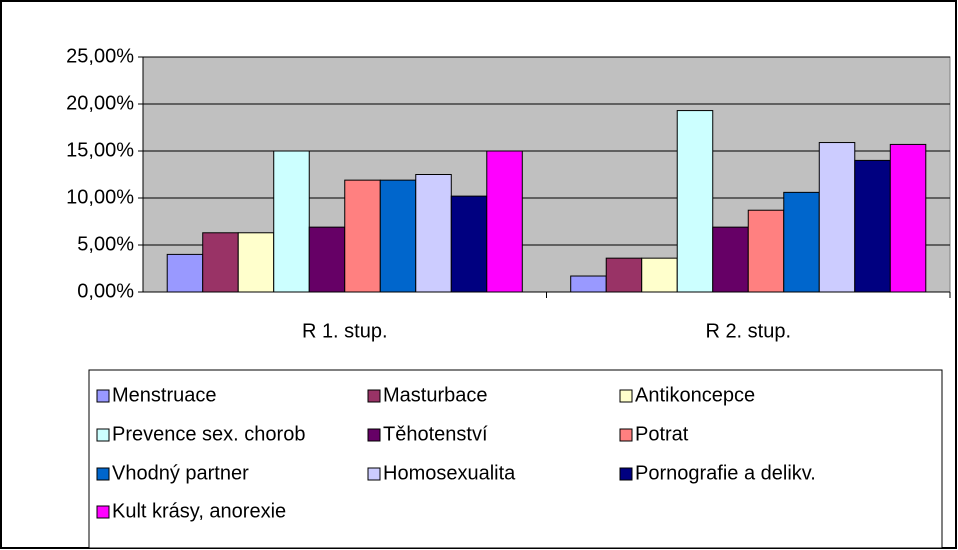 The height and width of the screenshot is (550, 958). I want to click on legend-label: Kult krásy, anorexie, so click(199, 511).